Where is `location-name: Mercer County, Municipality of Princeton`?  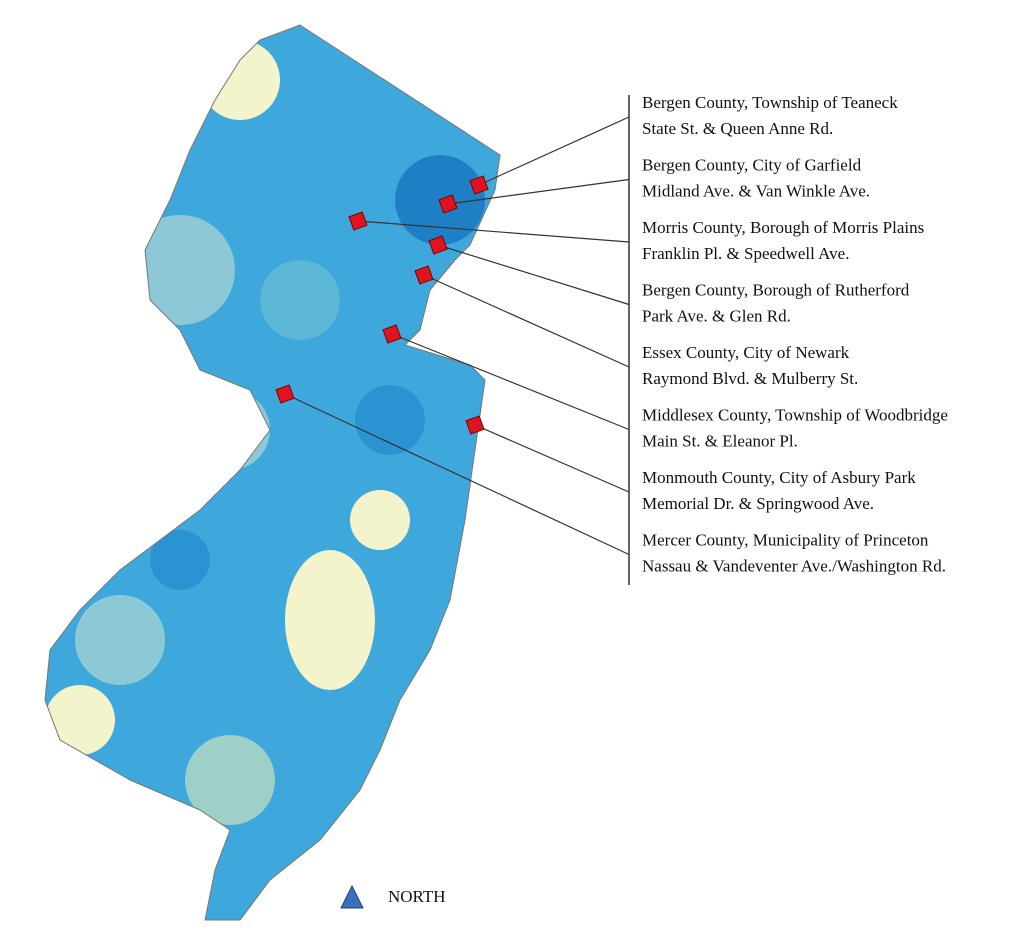
location-name: Mercer County, Municipality of Princeton is located at coordinates (785, 539).